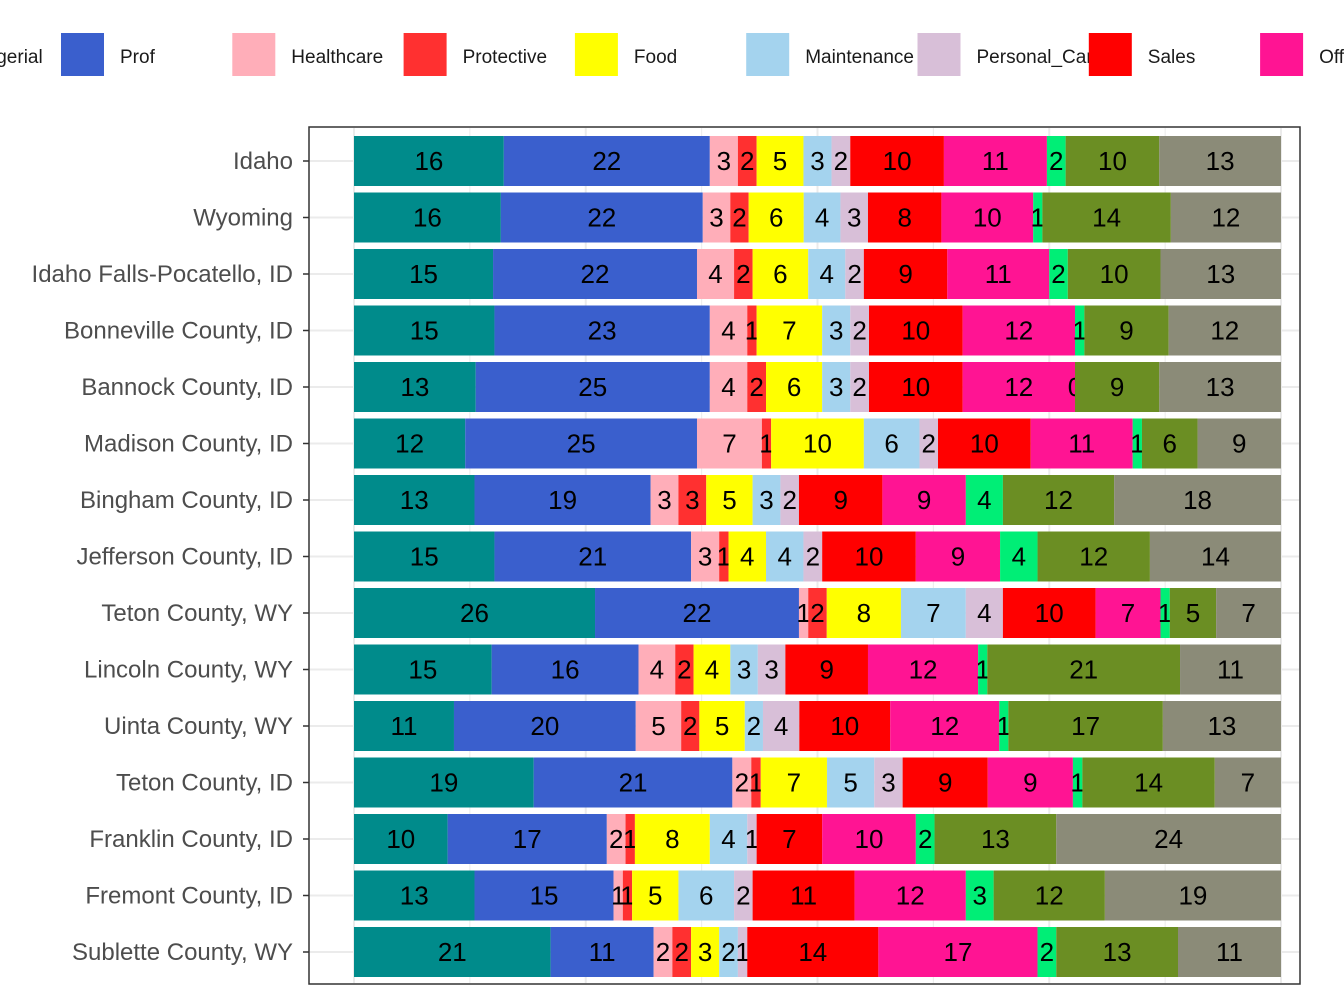 This screenshot has width=1344, height=1008. Describe the element at coordinates (1117, 387) in the screenshot. I see `data-label: 9` at that location.